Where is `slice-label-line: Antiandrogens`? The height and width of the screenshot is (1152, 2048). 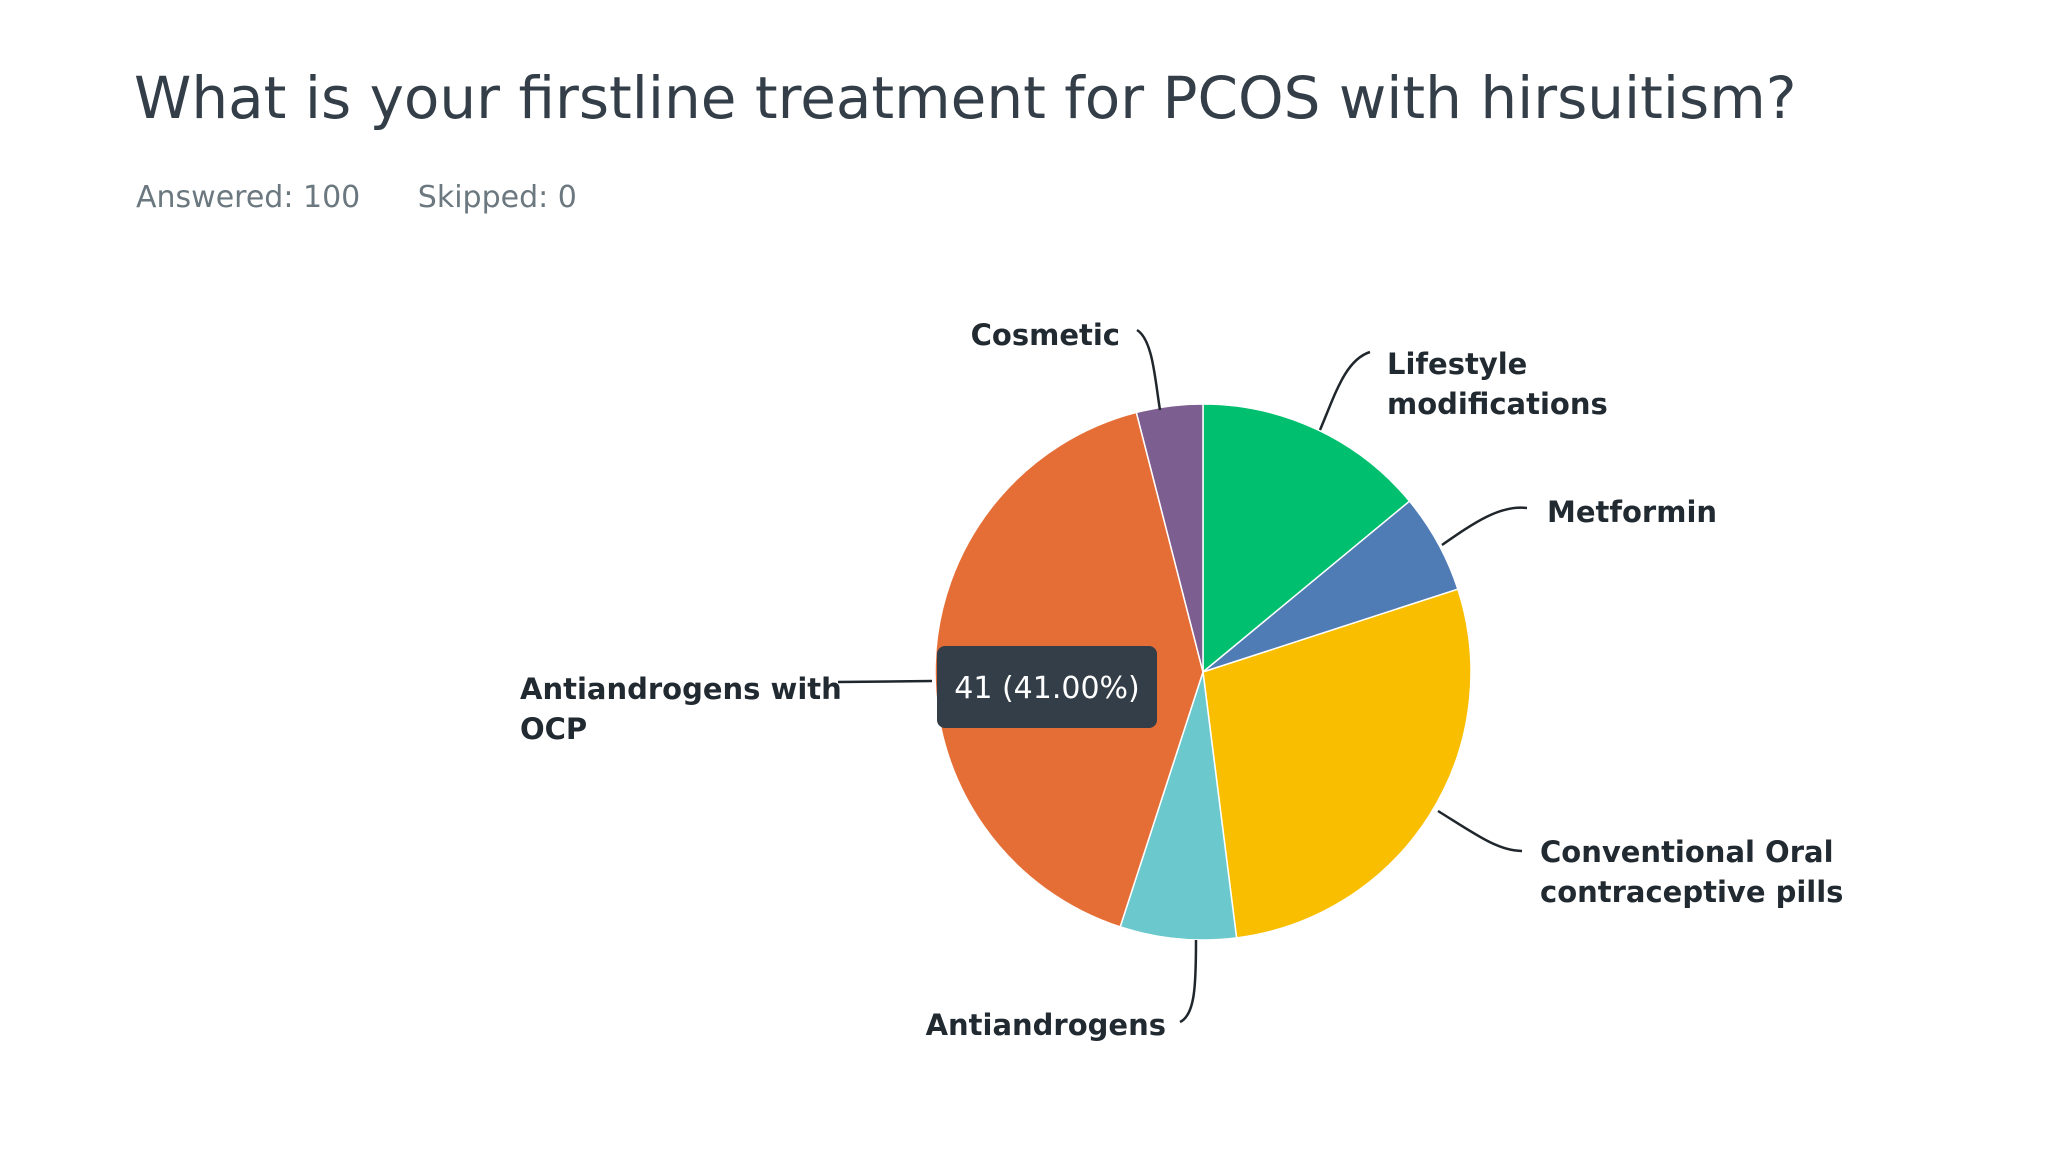
slice-label-line: Antiandrogens is located at coordinates (1046, 1025).